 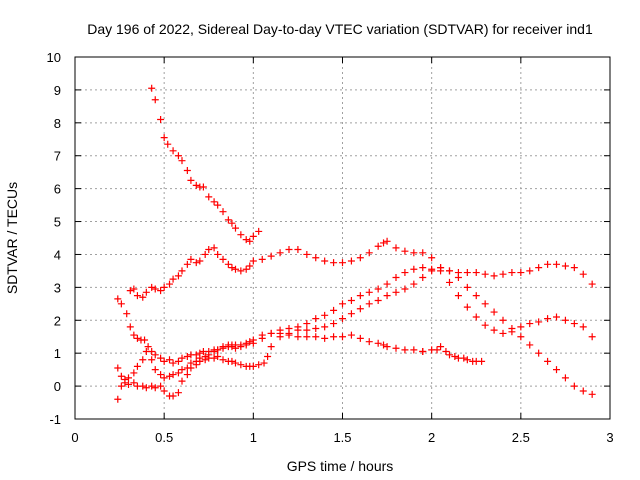 What do you see at coordinates (57, 386) in the screenshot?
I see `y-tick-label: 0` at bounding box center [57, 386].